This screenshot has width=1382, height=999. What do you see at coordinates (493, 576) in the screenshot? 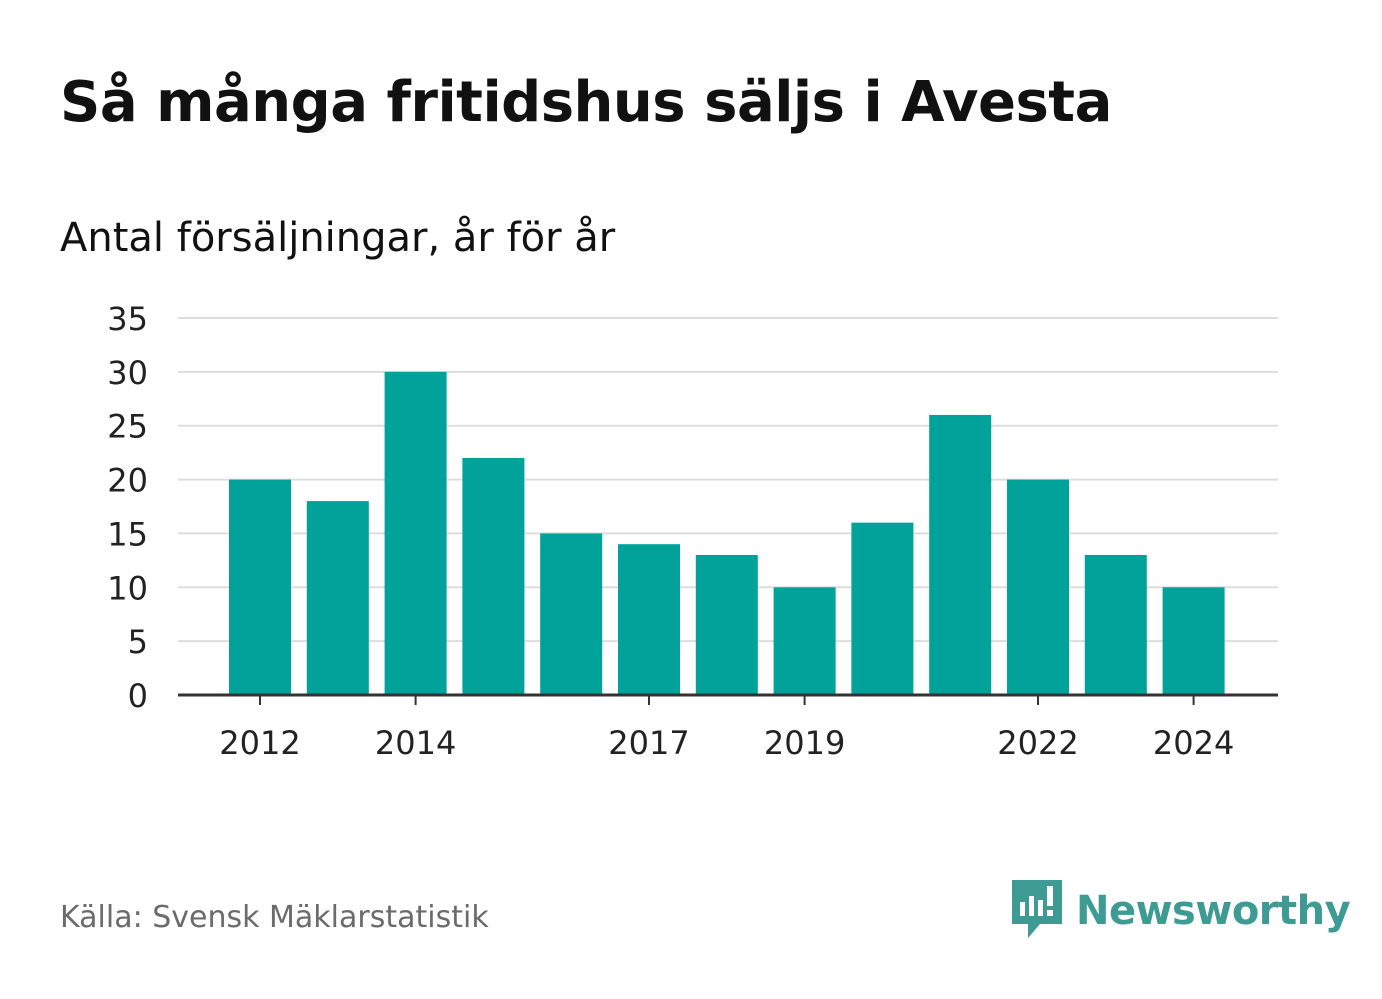
I see `bar-2015` at bounding box center [493, 576].